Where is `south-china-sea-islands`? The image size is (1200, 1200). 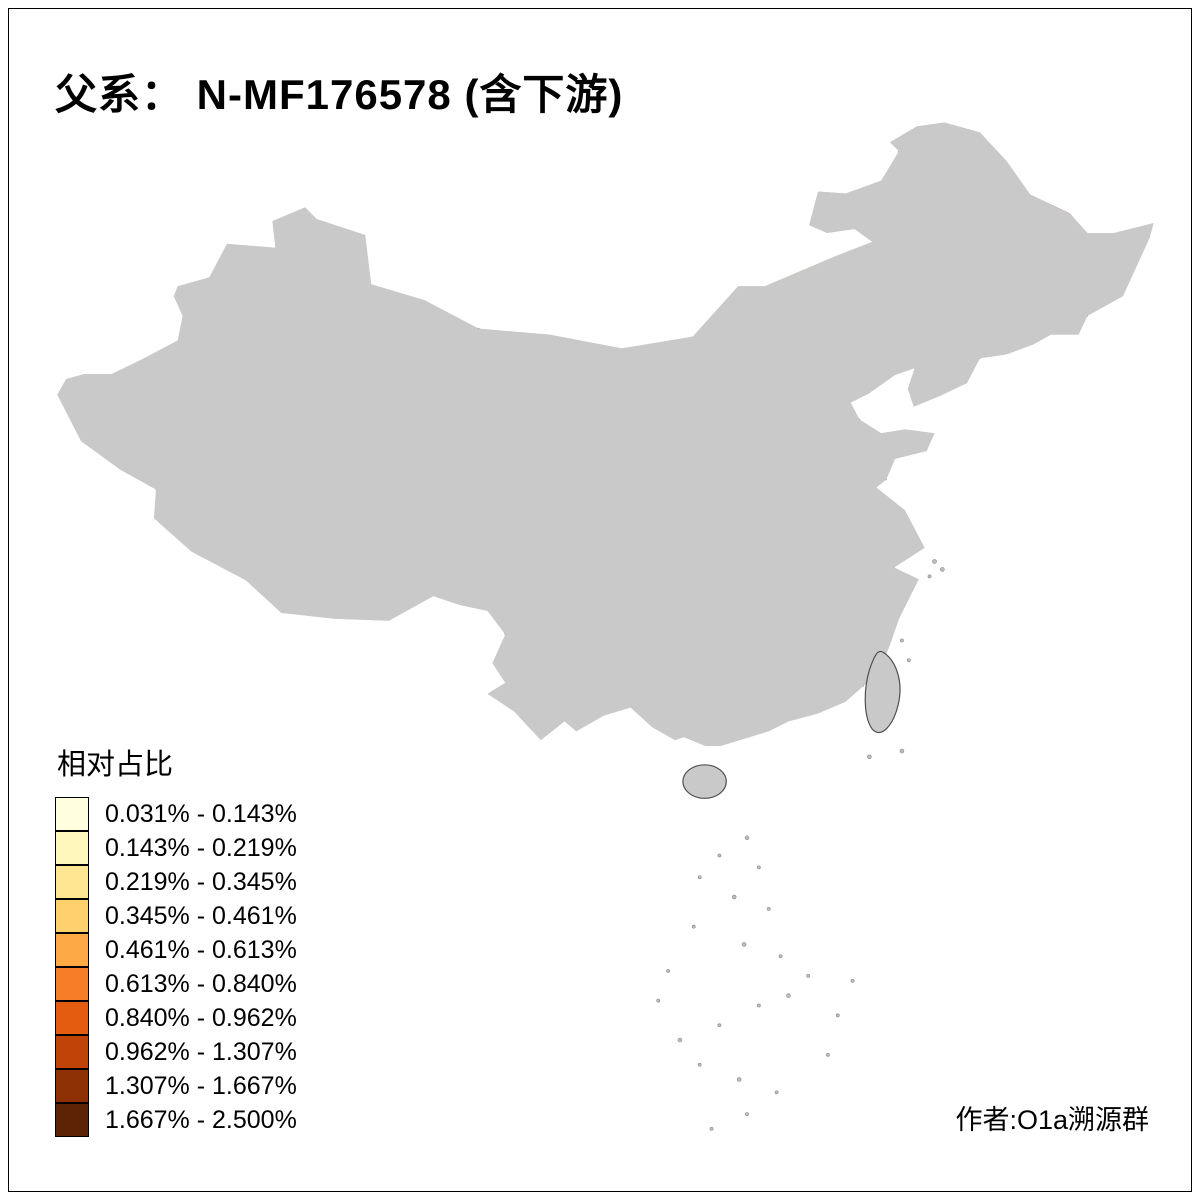 south-china-sea-islands is located at coordinates (800, 845).